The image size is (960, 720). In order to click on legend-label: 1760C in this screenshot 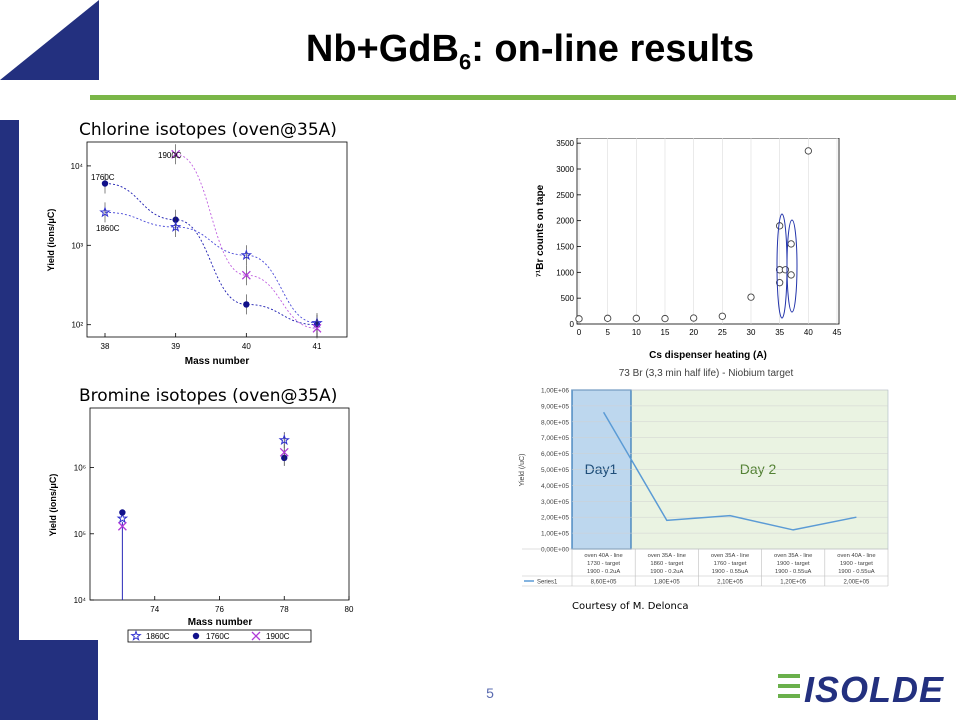, I will do `click(218, 636)`.